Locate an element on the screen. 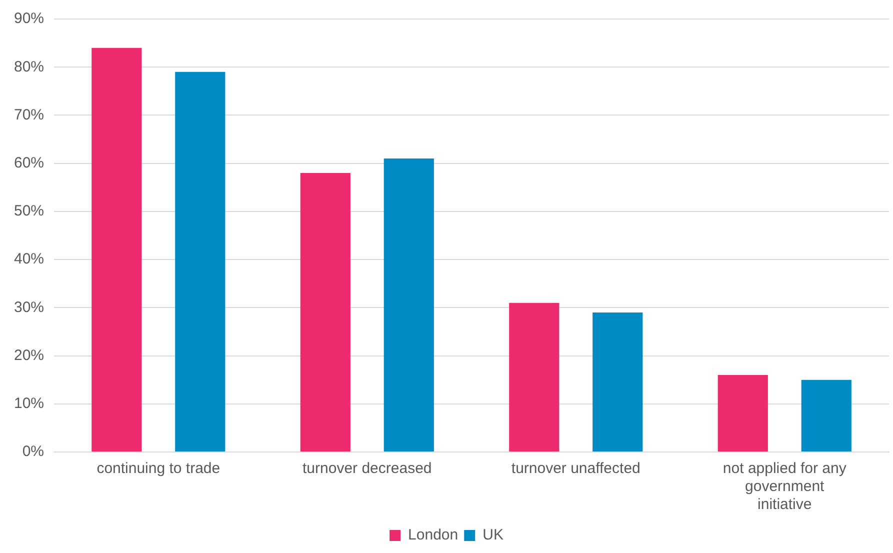  x-tick-label: continuing to trade is located at coordinates (158, 469).